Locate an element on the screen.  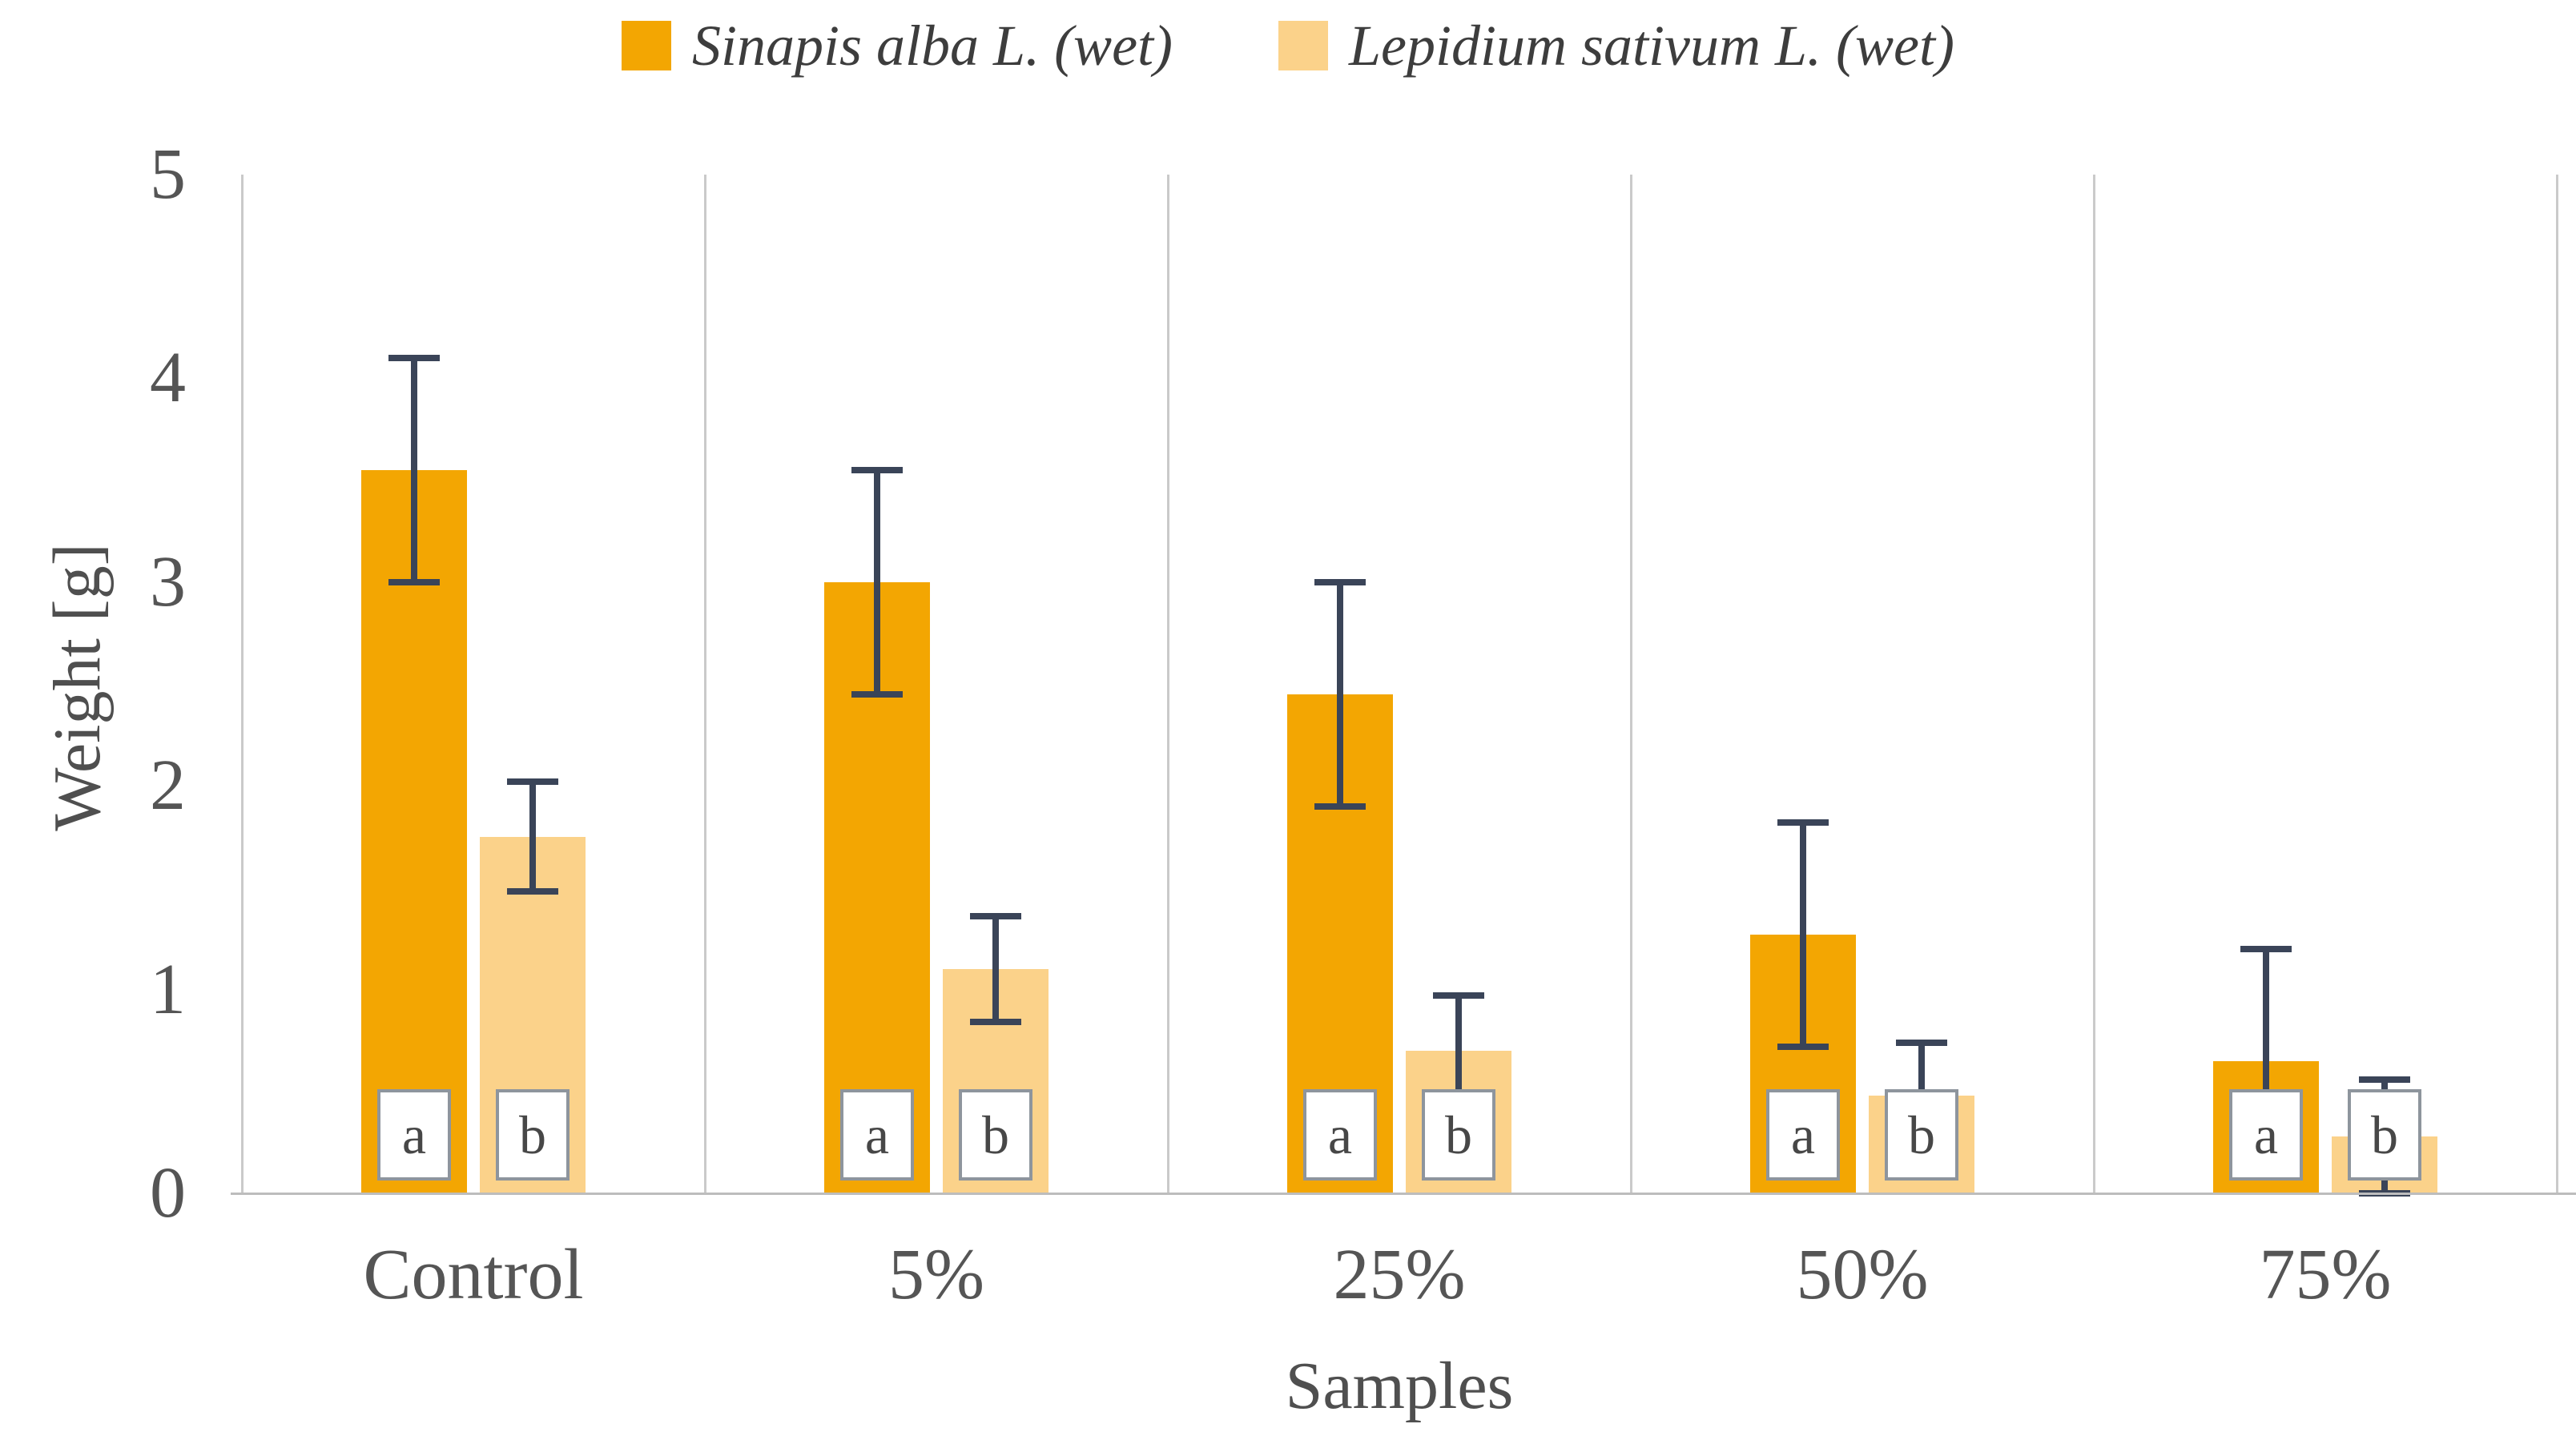
error-bar-b-25% is located at coordinates (1459, 1051).